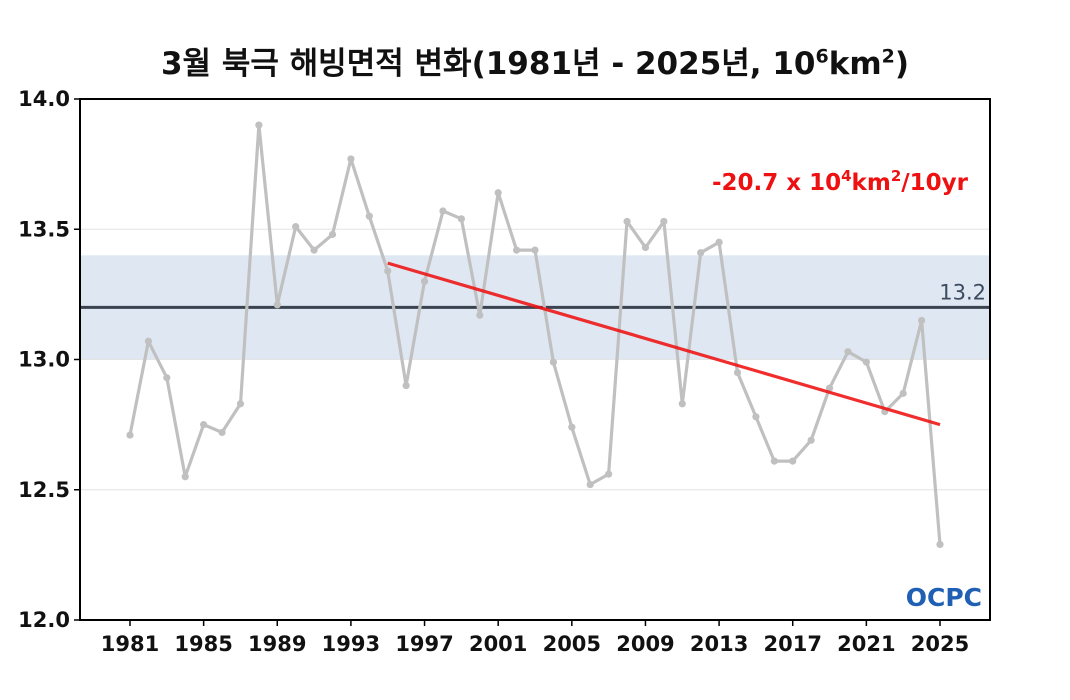 The image size is (1070, 700). I want to click on chart-title: 3월 북극 해빙면적 변화(1981년 - 2025년, 106km2), so click(535, 60).